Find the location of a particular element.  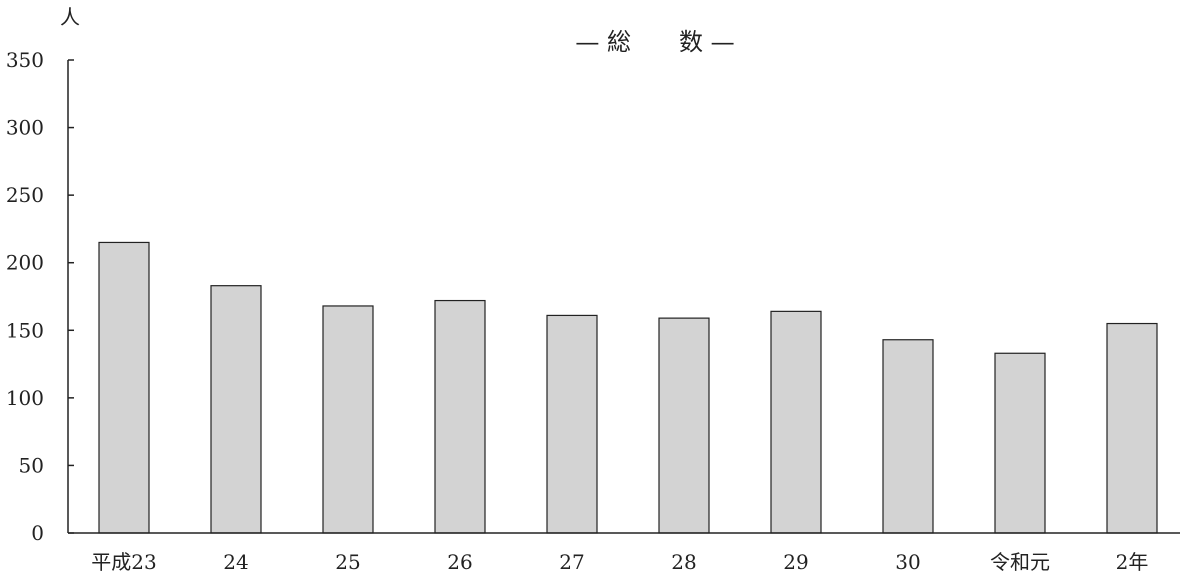

x-category-label: 28 is located at coordinates (683, 562).